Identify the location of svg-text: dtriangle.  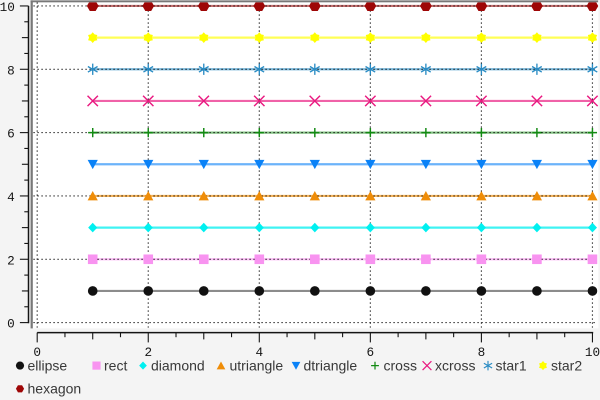
(331, 365).